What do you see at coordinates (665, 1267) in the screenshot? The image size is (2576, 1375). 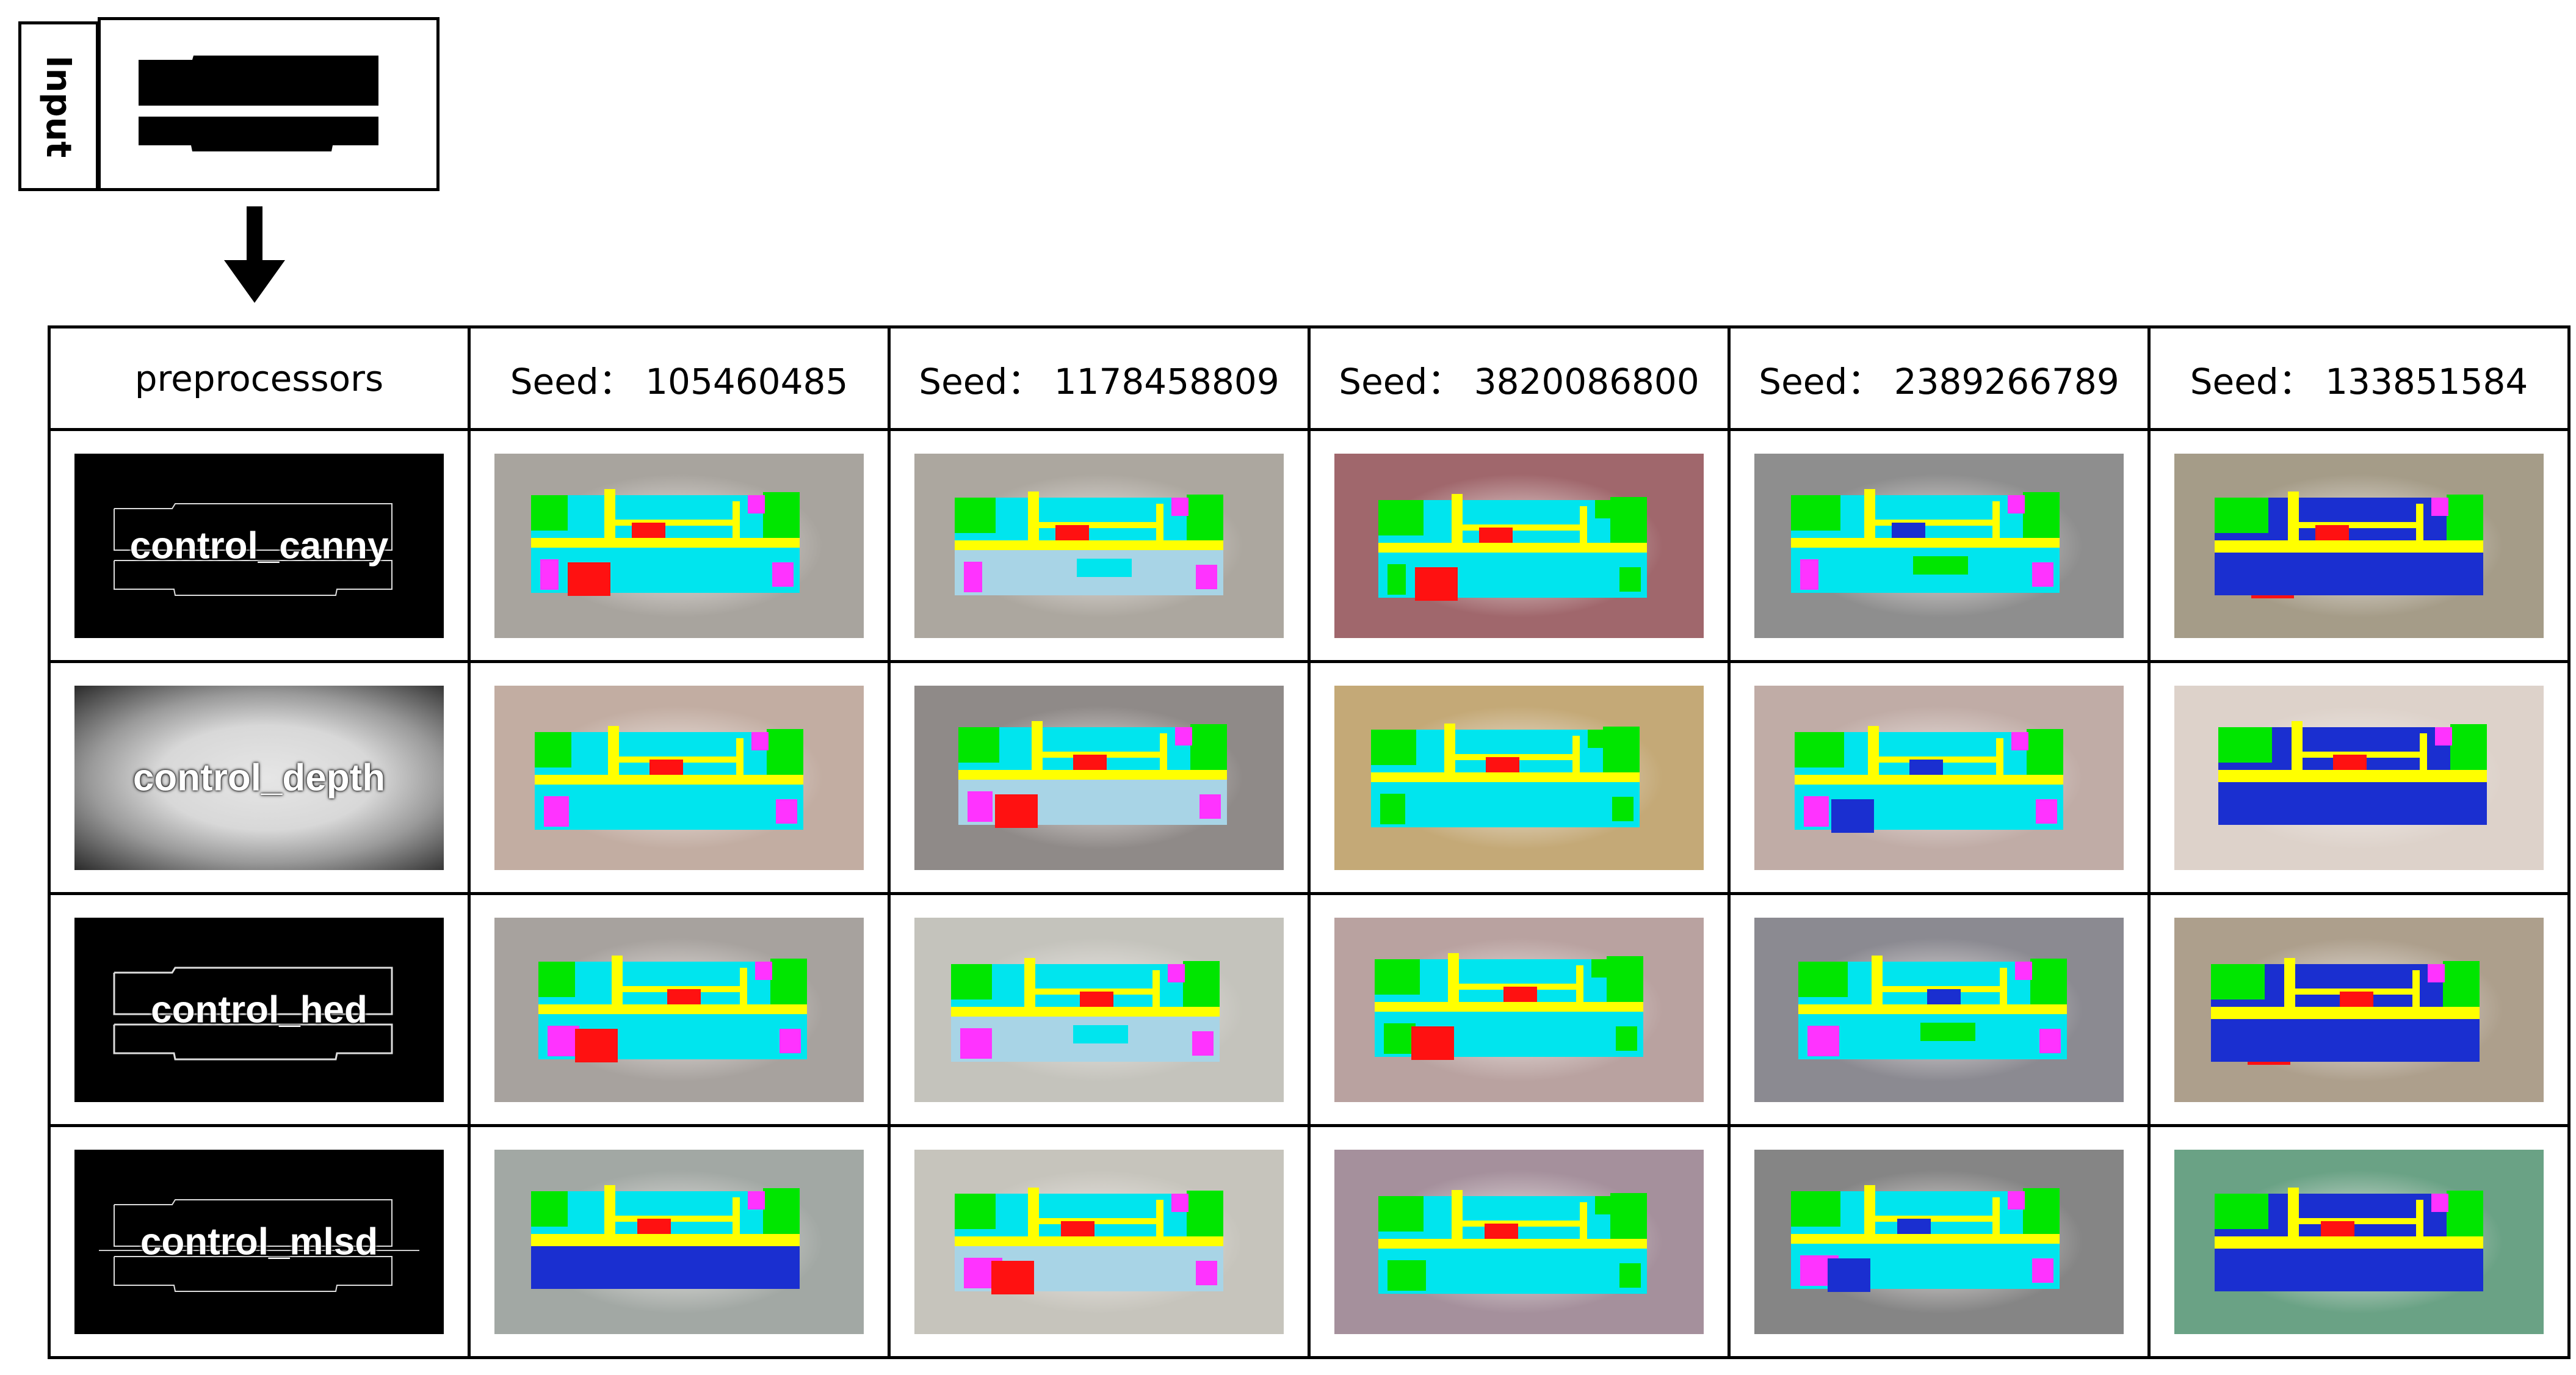 I see `plan-lower-block` at bounding box center [665, 1267].